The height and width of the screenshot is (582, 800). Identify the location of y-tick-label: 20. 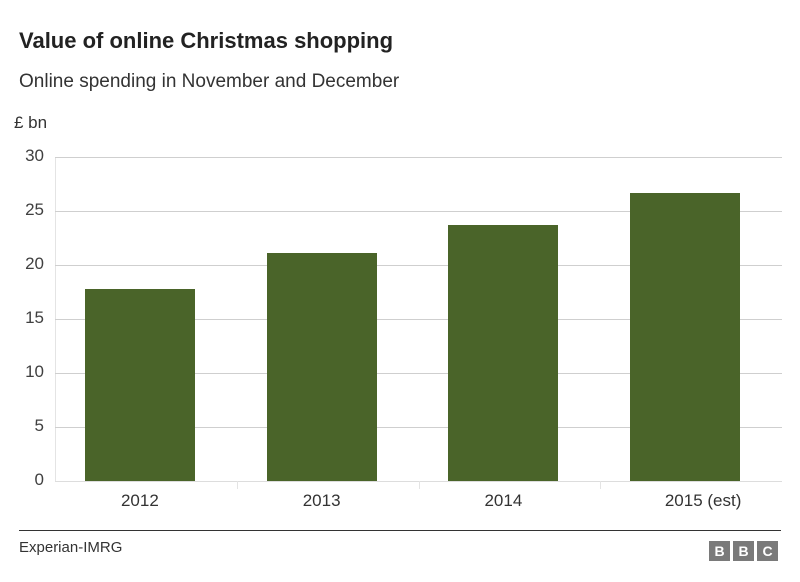
(34, 263).